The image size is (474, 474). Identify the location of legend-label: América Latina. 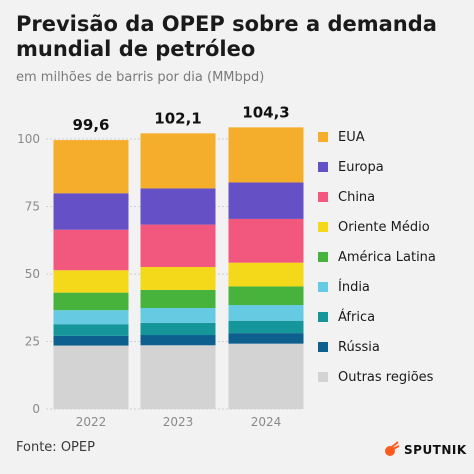
(387, 257).